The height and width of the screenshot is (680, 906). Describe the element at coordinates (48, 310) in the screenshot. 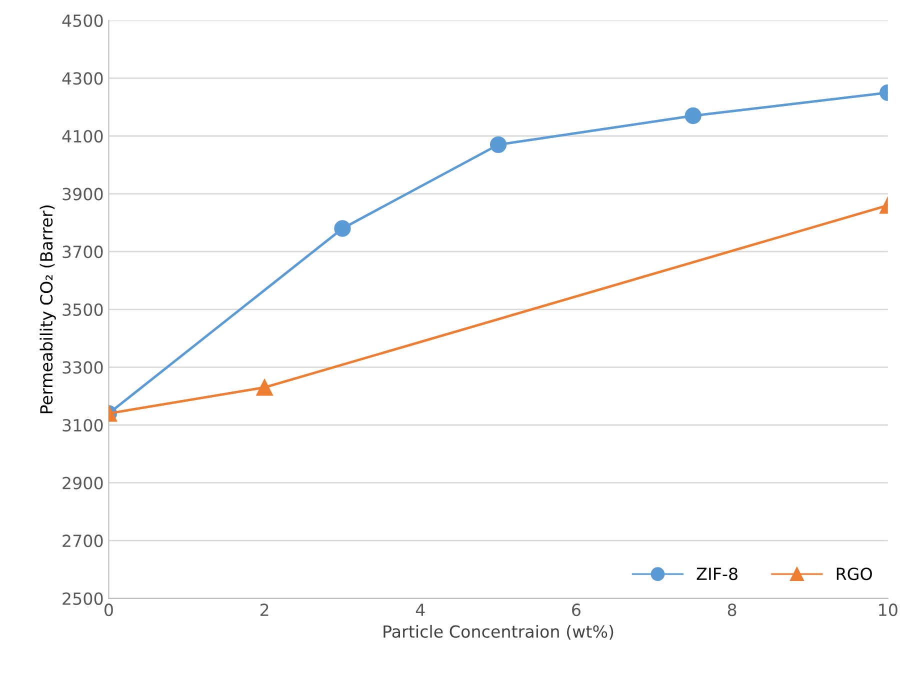

I see `y-axis-title: Permeability CO₂ (Barrer)` at that location.